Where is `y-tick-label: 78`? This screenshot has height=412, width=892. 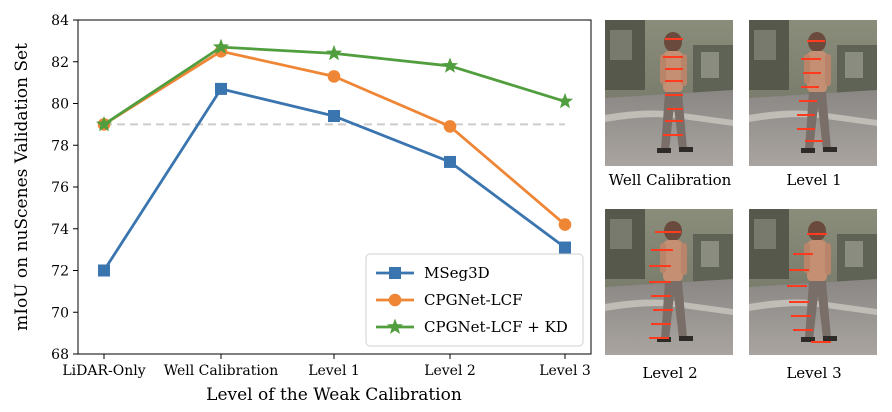
y-tick-label: 78 is located at coordinates (60, 146).